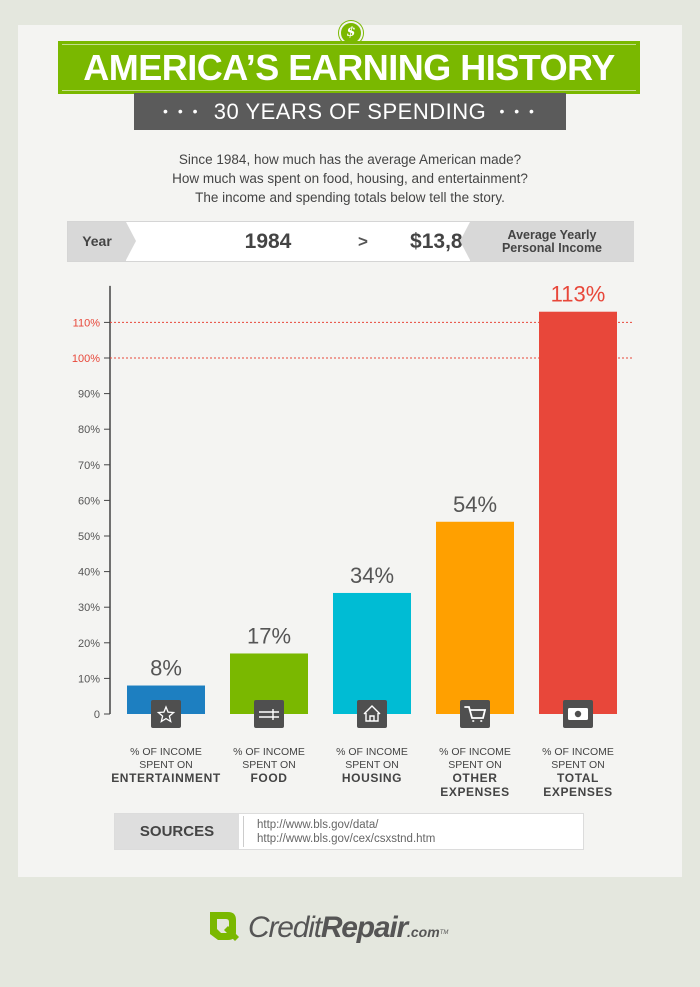 This screenshot has height=987, width=700. I want to click on source-link-2: http://www.bls.gov/cex/csxstnd.htm, so click(346, 839).